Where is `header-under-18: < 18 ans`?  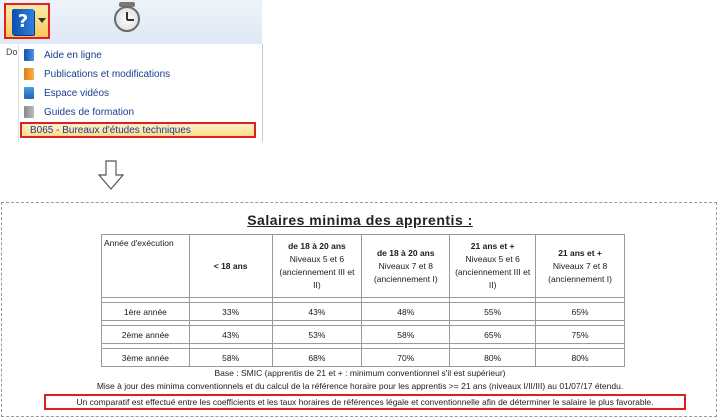
header-under-18: < 18 ans is located at coordinates (230, 266).